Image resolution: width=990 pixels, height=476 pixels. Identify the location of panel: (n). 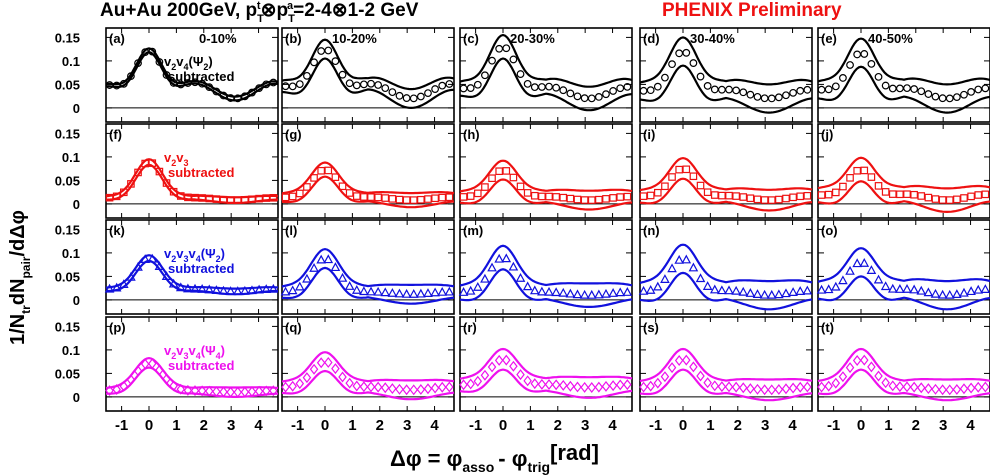
(725, 267).